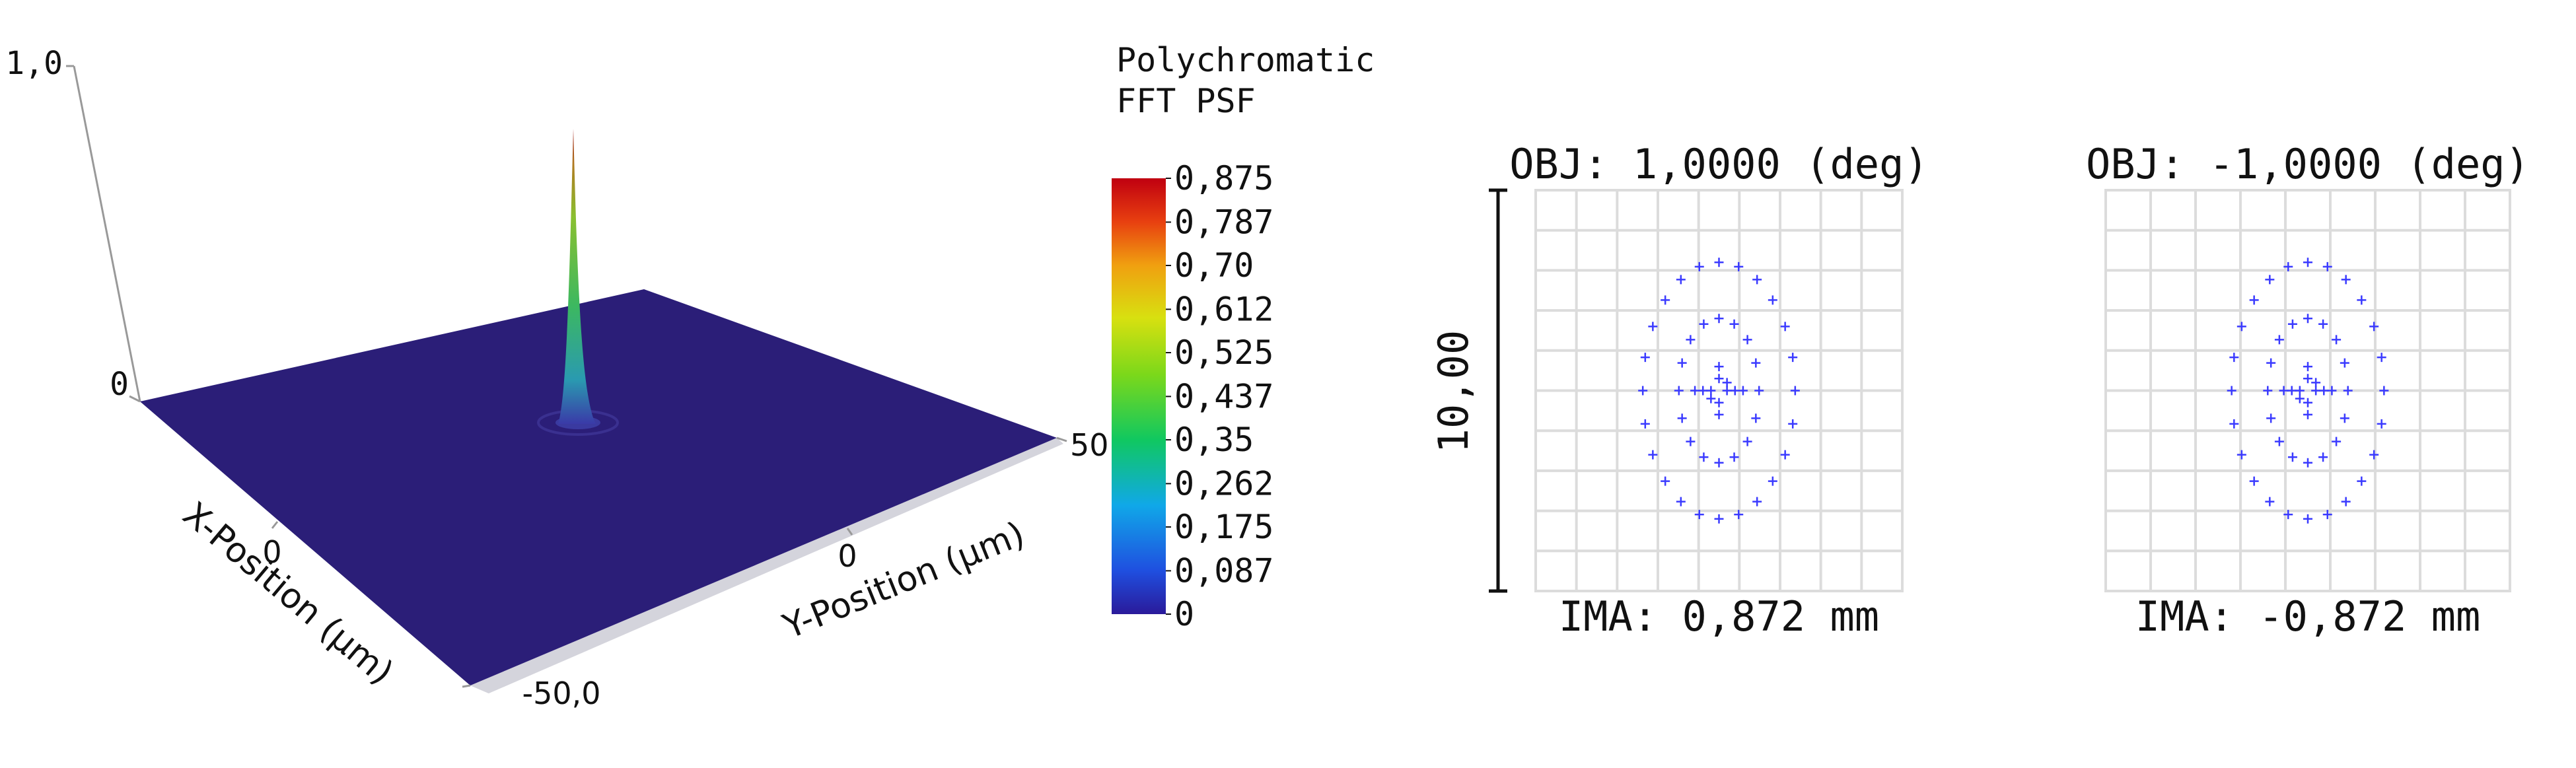 Image resolution: width=2576 pixels, height=768 pixels. What do you see at coordinates (34, 64) in the screenshot?
I see `z-tick-label: 1,0` at bounding box center [34, 64].